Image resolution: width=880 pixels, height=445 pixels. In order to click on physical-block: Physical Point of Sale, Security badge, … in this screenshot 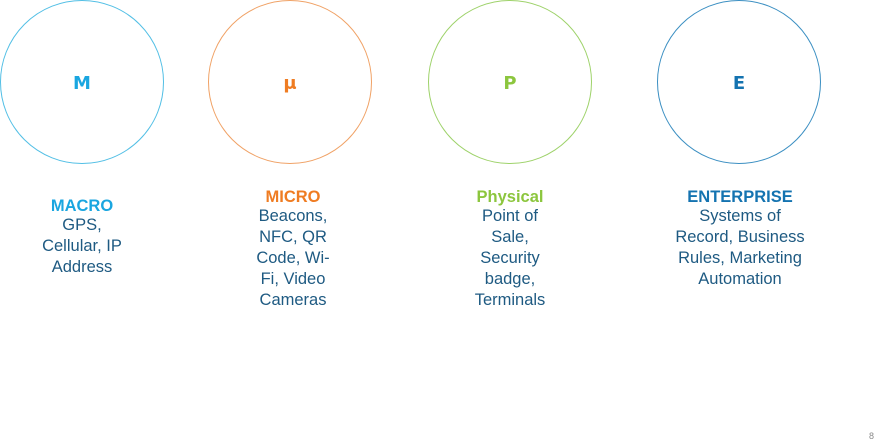, I will do `click(510, 250)`.